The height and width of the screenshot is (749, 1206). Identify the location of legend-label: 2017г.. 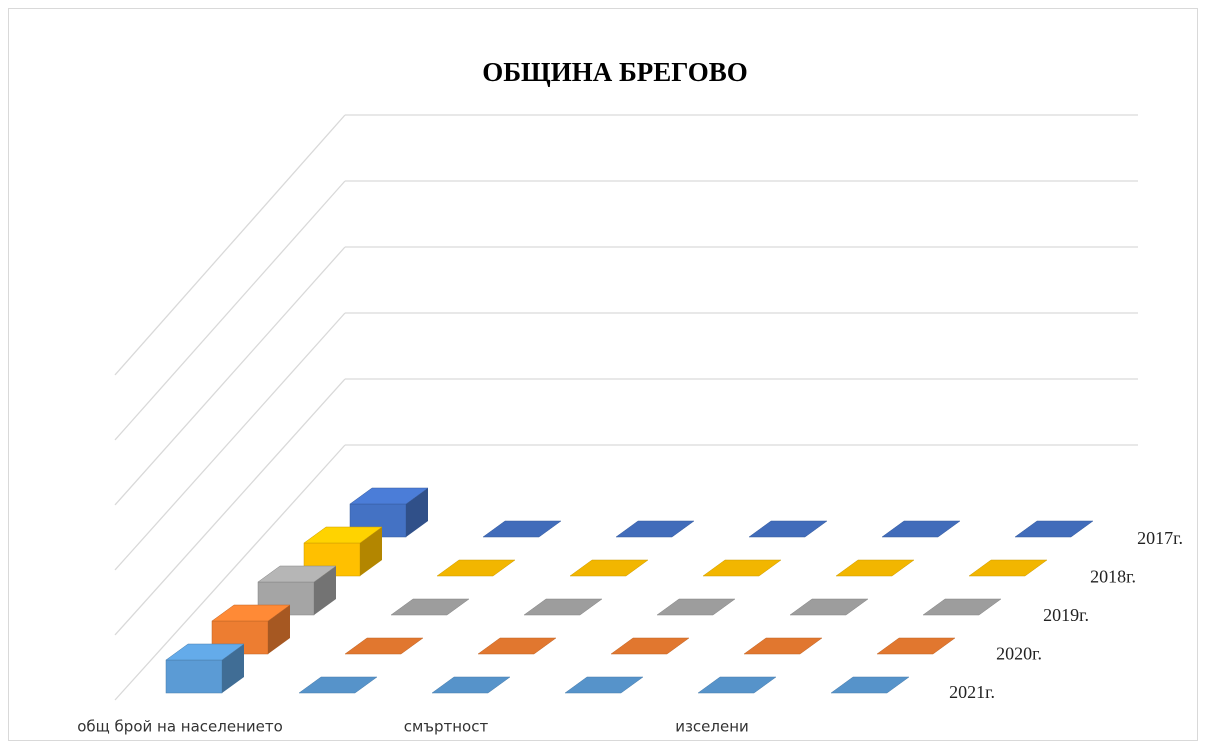
(1160, 538).